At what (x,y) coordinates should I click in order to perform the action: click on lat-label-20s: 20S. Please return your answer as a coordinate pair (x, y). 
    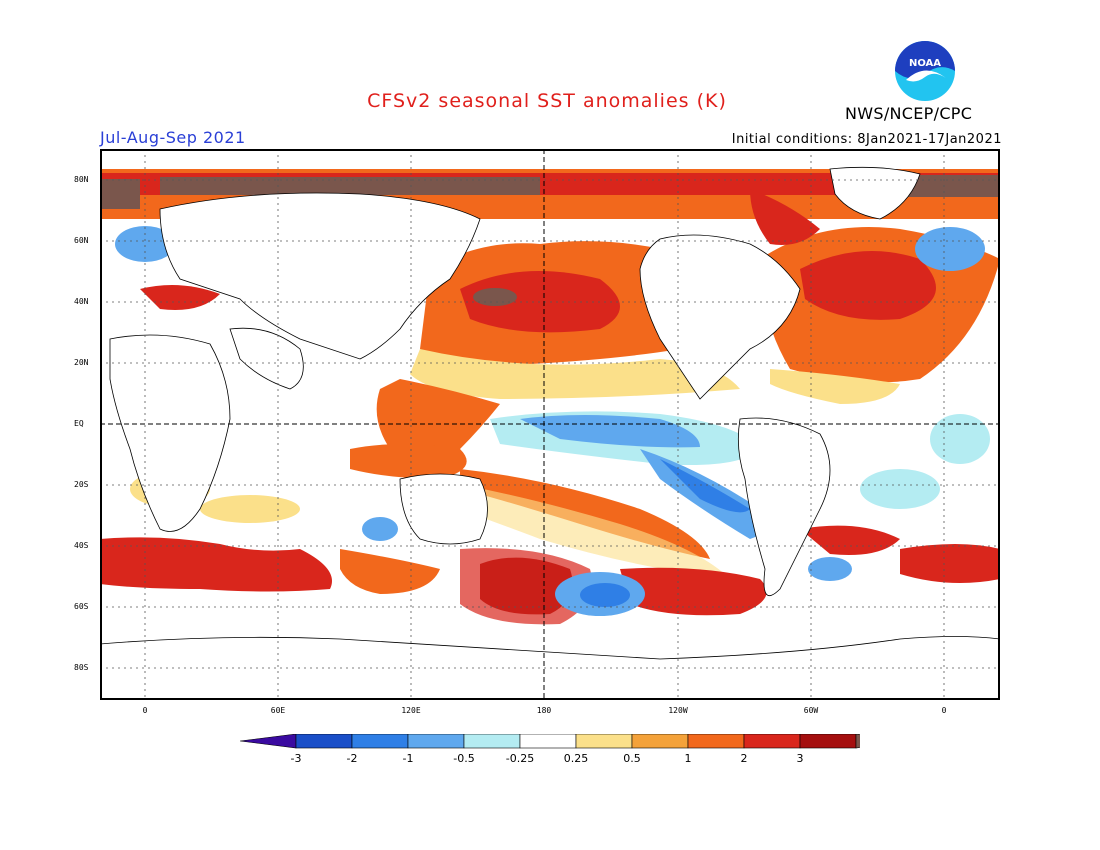
    Looking at the image, I should click on (81, 484).